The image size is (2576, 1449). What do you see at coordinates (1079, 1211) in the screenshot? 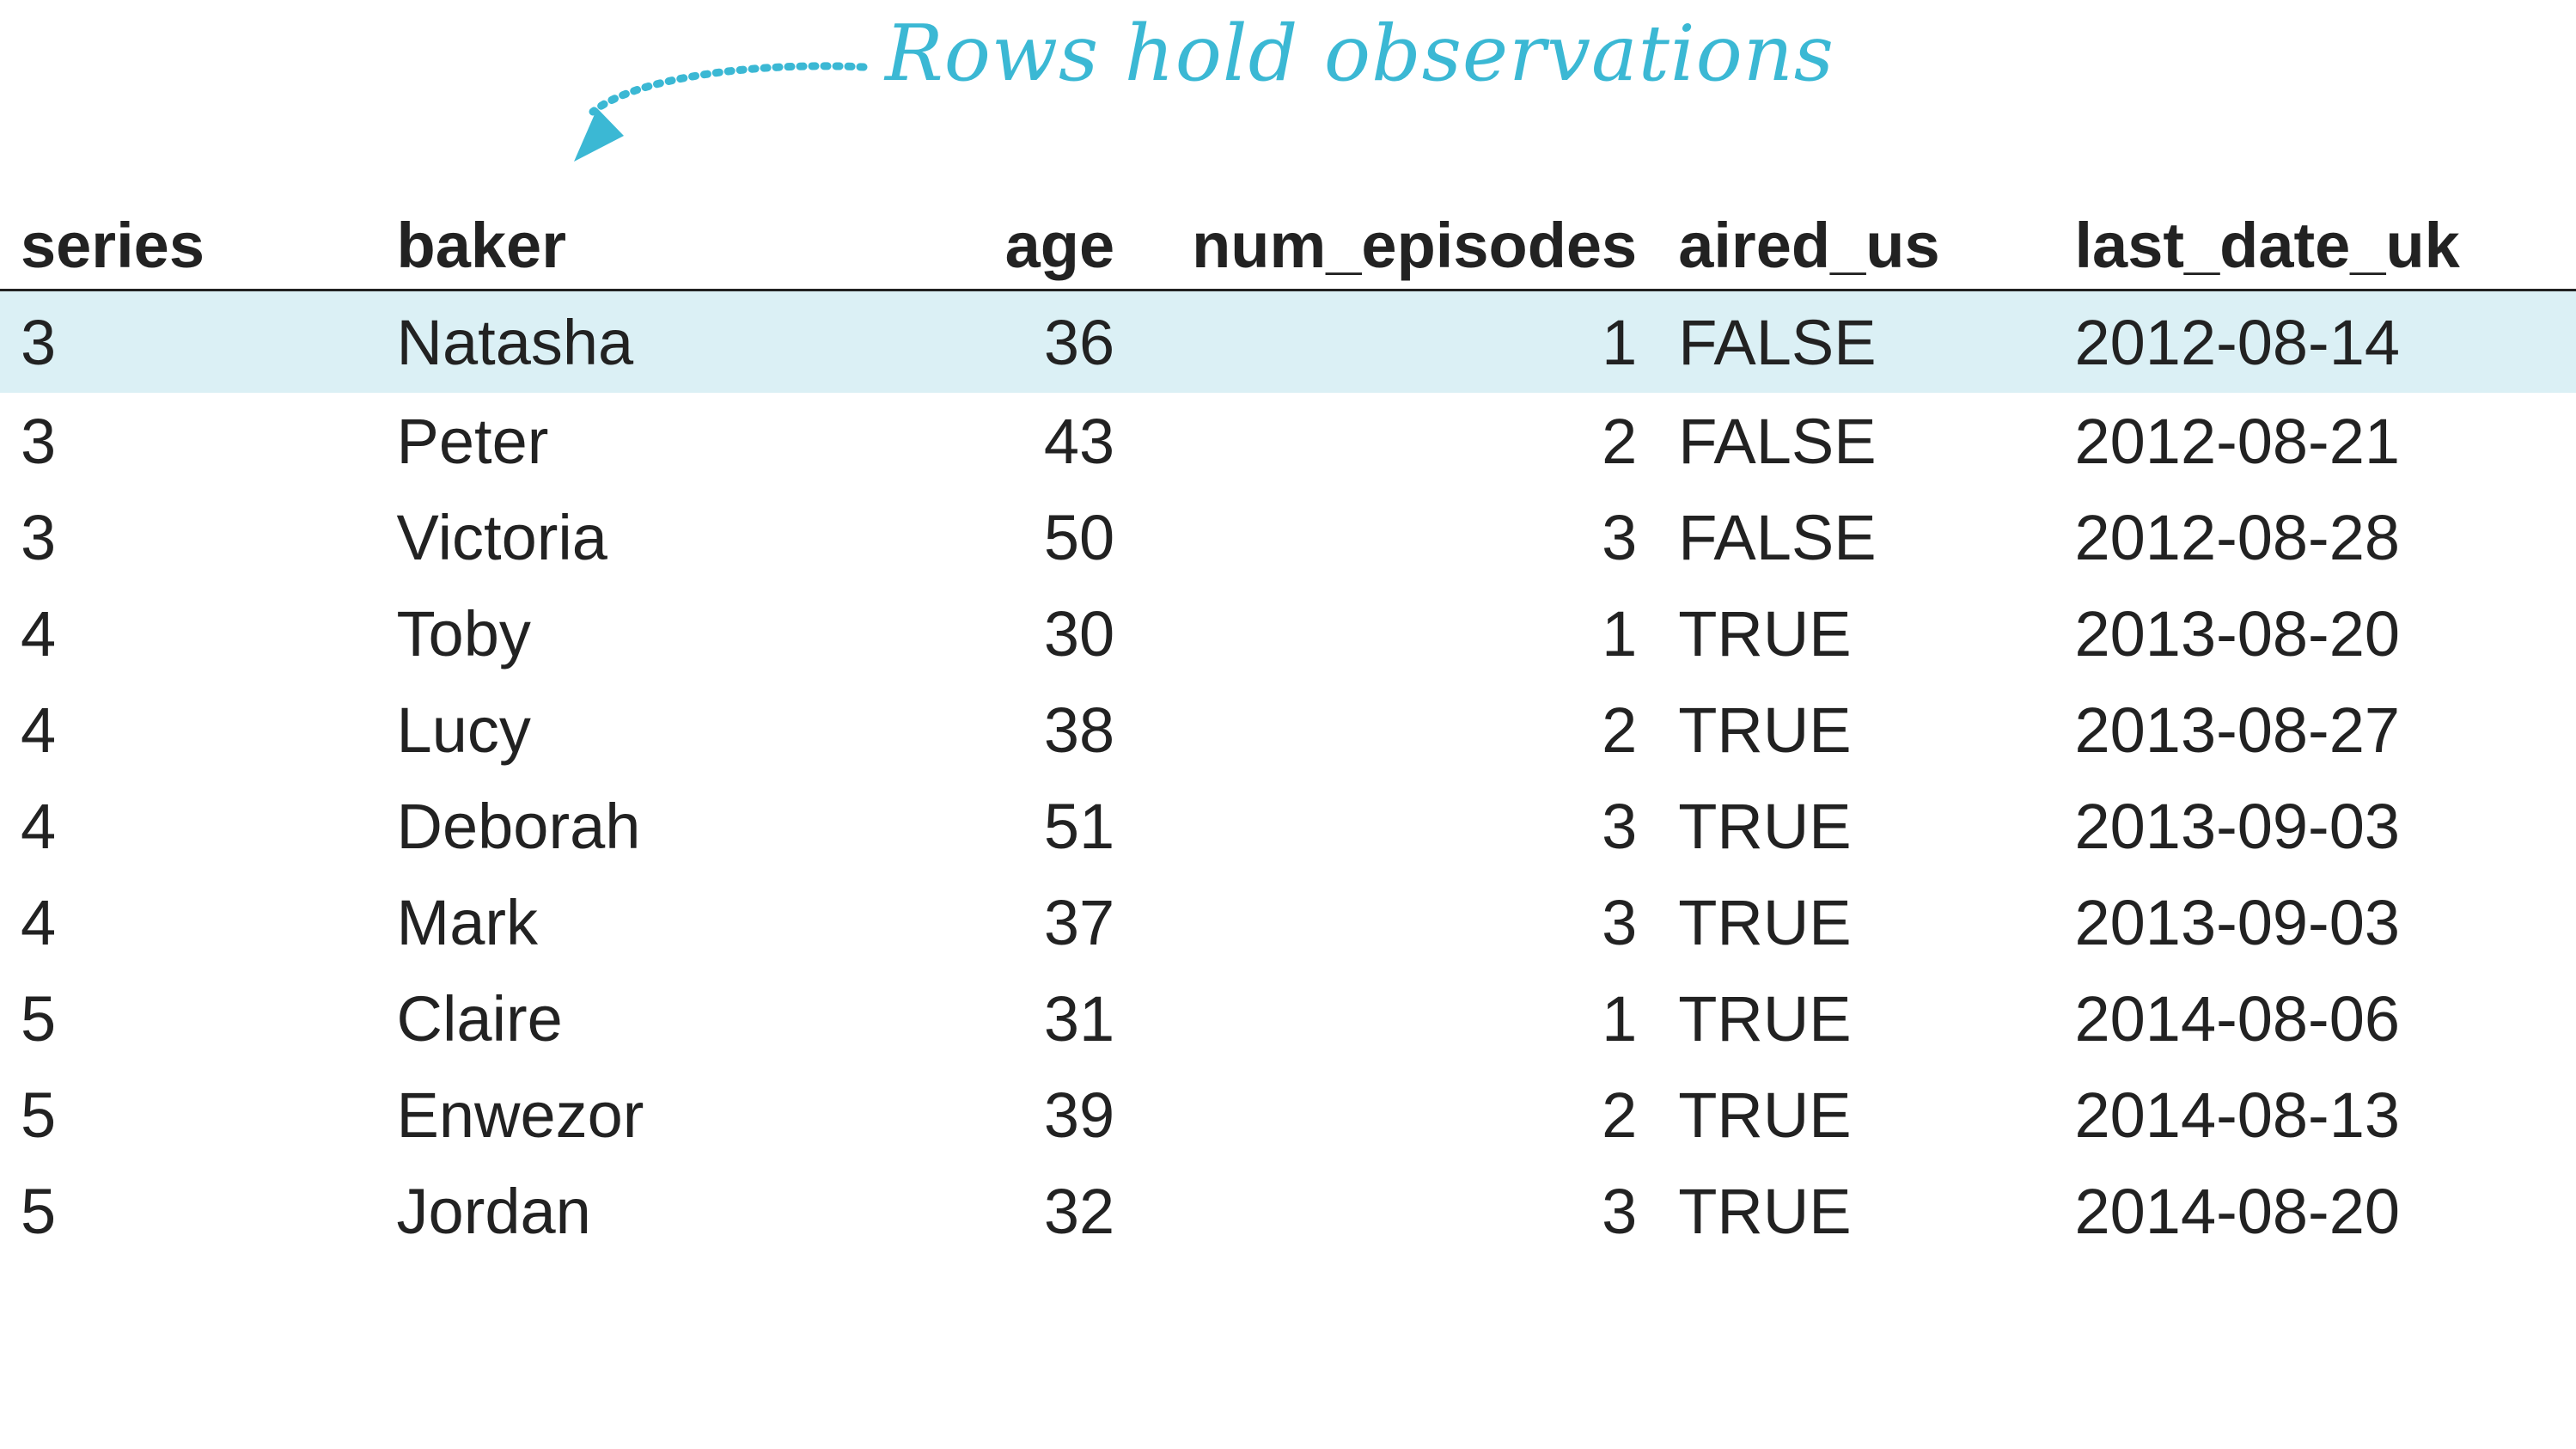
I see `cell-age: 32` at bounding box center [1079, 1211].